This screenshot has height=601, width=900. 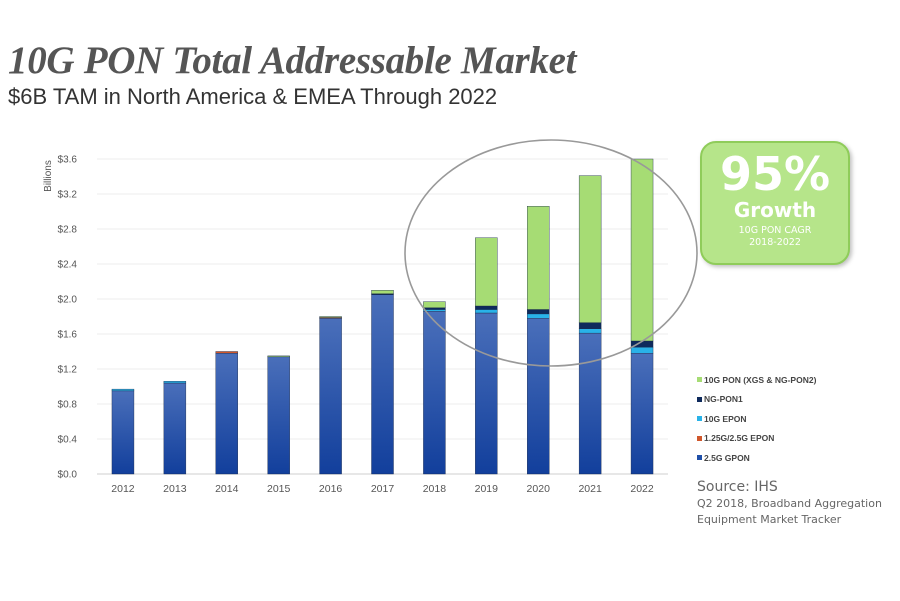 What do you see at coordinates (539, 489) in the screenshot?
I see `x-tick-label: 2020` at bounding box center [539, 489].